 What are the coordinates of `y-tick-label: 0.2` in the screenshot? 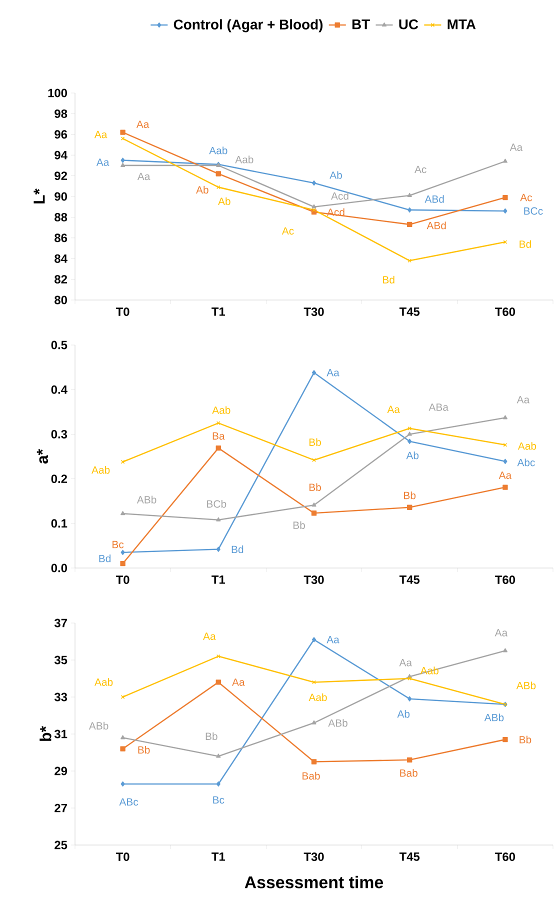 It's located at (59, 479).